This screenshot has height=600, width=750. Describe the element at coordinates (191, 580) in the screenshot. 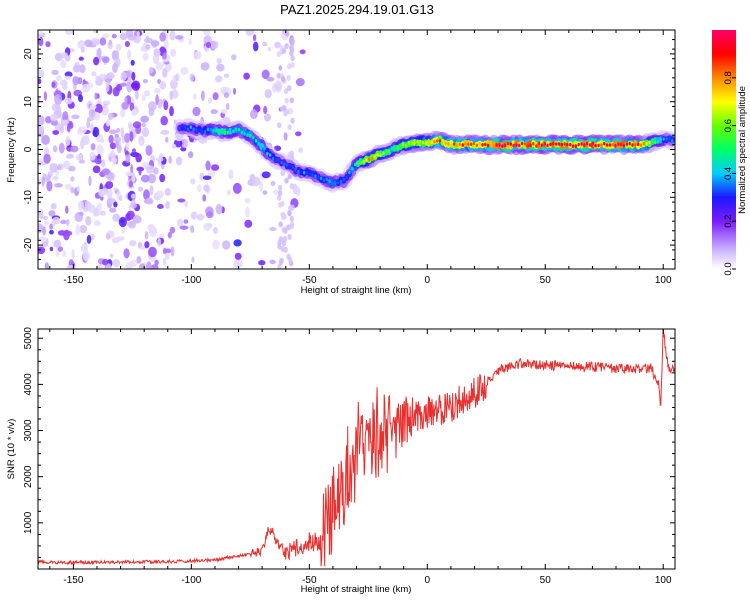

I see `snr-x-tick-label: -100` at that location.